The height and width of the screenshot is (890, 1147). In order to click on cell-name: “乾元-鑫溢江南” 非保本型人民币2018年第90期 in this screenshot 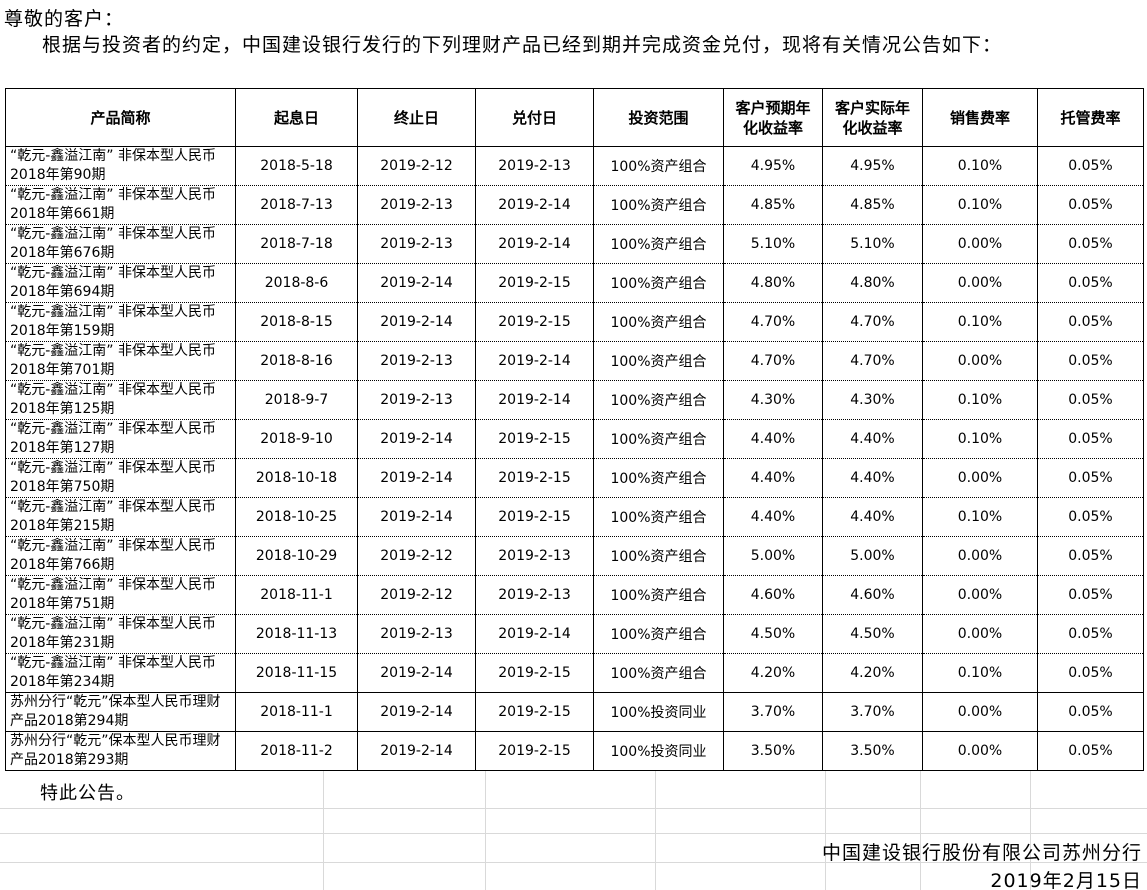, I will do `click(120, 166)`.